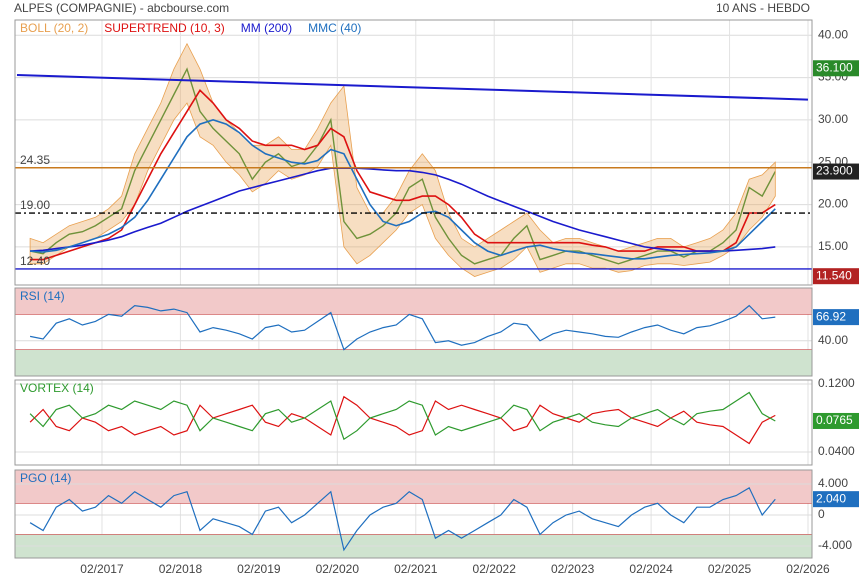 This screenshot has width=860, height=585. What do you see at coordinates (259, 569) in the screenshot?
I see `x-tick-label: 02/2019` at bounding box center [259, 569].